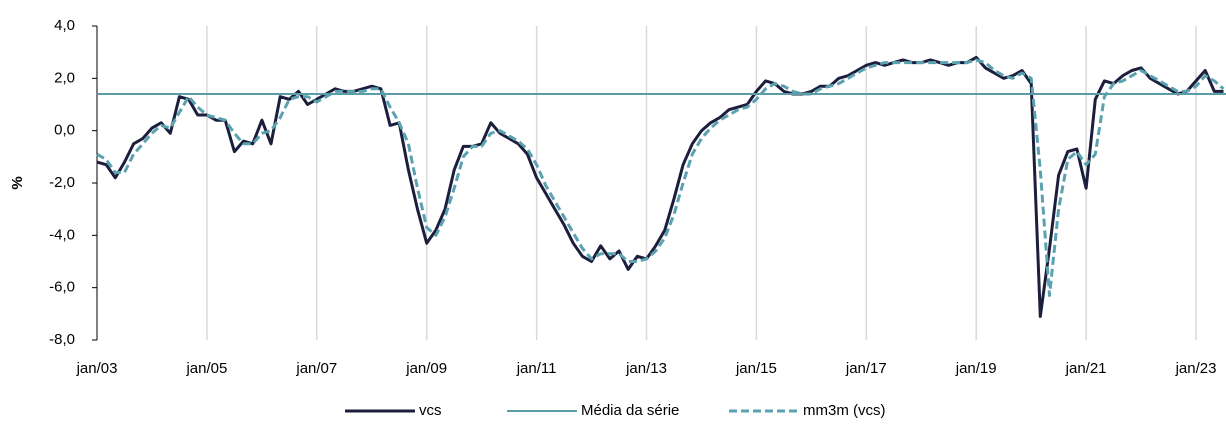  Describe the element at coordinates (97, 368) in the screenshot. I see `x-tick-label: jan/03` at that location.